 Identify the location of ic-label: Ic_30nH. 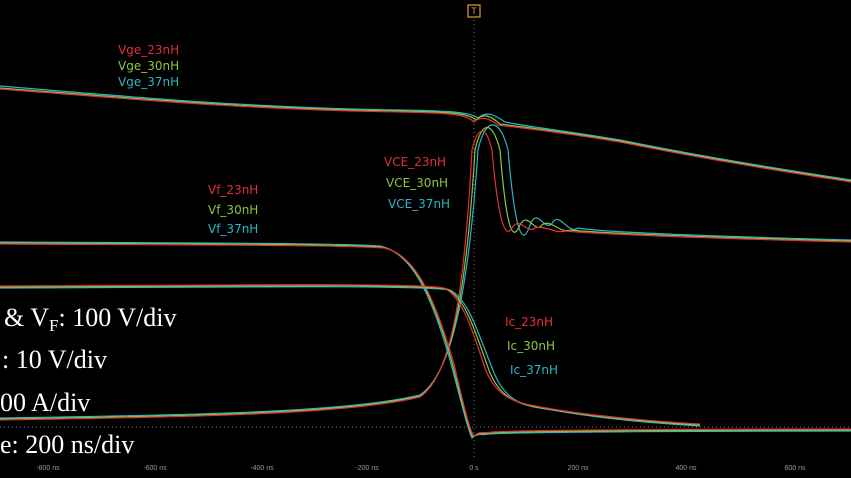
(531, 346).